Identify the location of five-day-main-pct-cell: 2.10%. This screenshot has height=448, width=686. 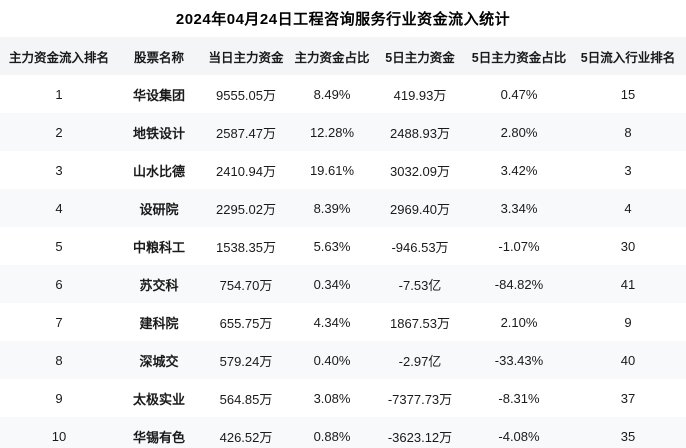
(519, 322).